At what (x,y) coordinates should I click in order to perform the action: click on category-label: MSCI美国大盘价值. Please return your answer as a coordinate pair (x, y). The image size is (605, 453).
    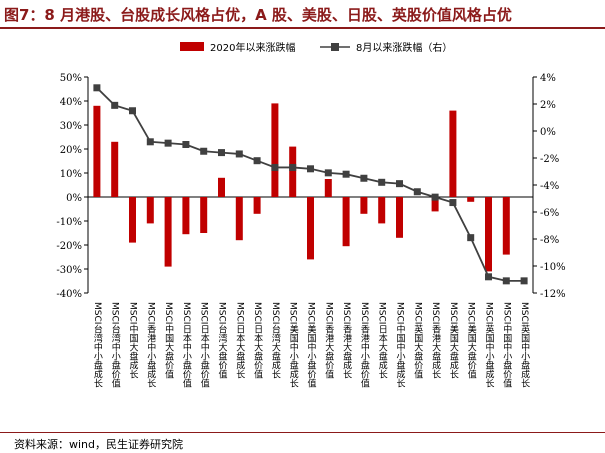
    Looking at the image, I should click on (471, 340).